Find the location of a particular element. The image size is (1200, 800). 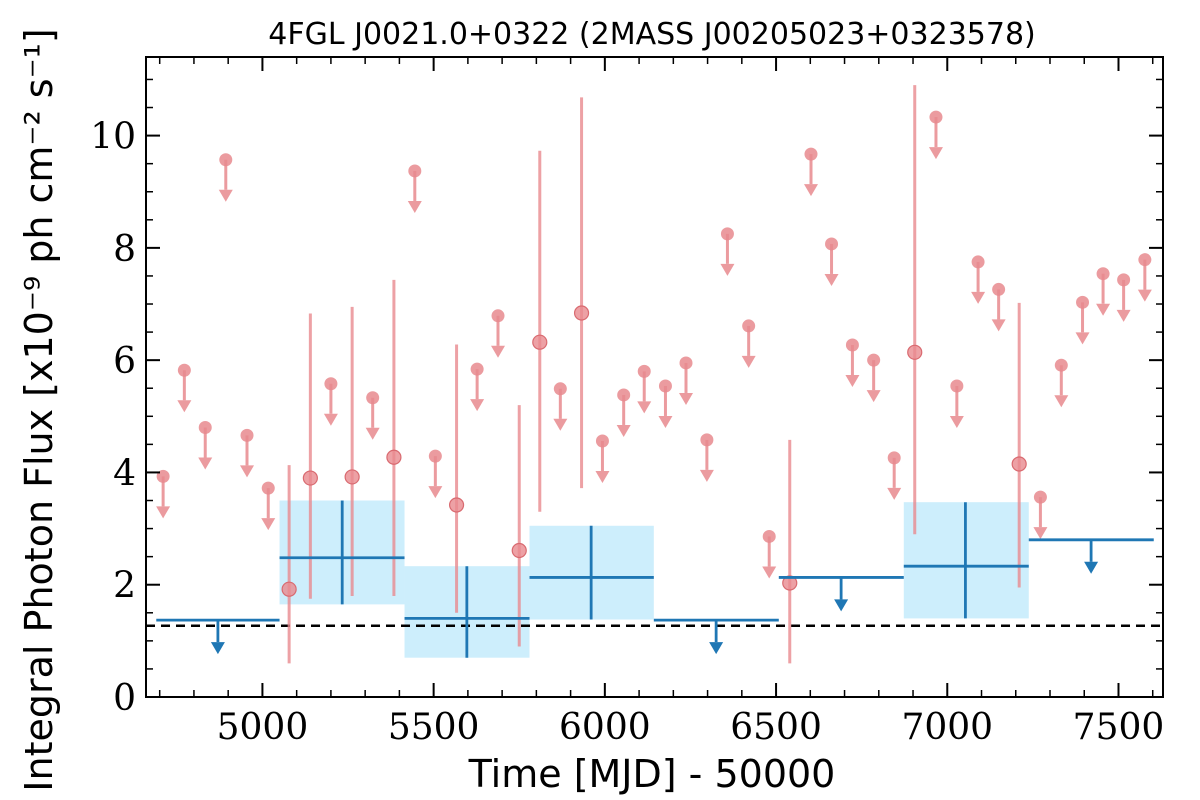

x-tick-label: 6000 is located at coordinates (605, 727).